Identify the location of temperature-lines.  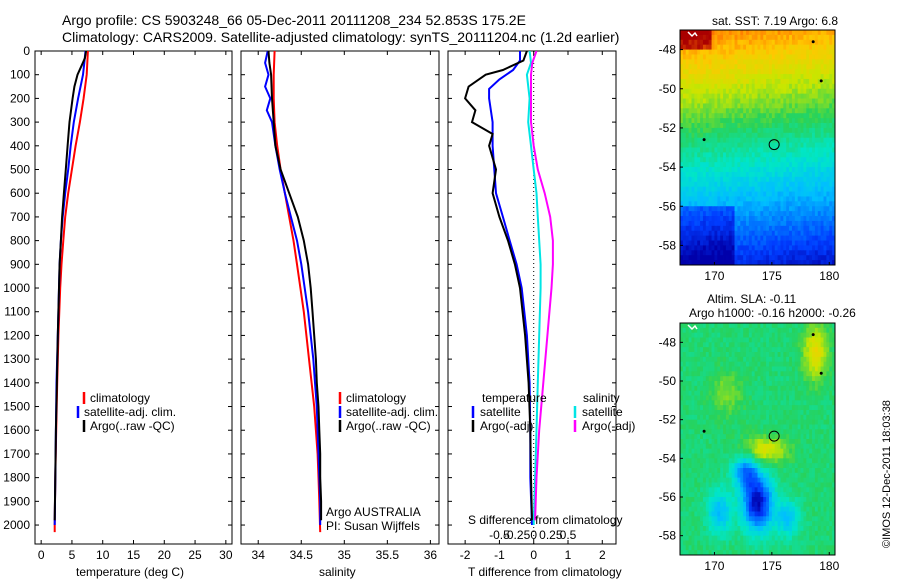
(71, 292).